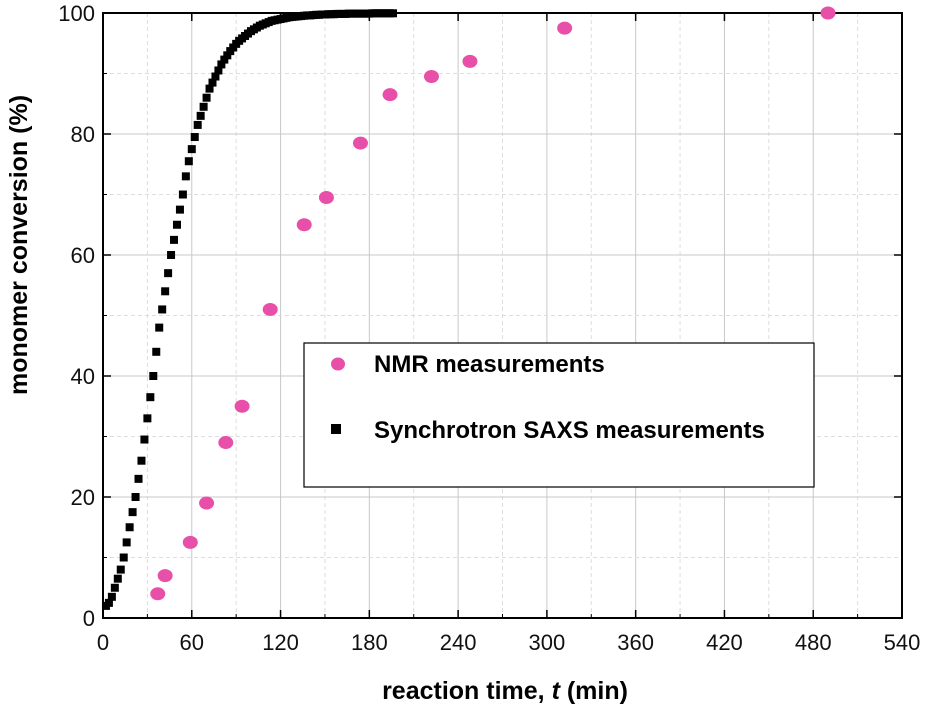 The image size is (927, 708). Describe the element at coordinates (505, 691) in the screenshot. I see `x-axis-title: reaction time, t (min)` at that location.